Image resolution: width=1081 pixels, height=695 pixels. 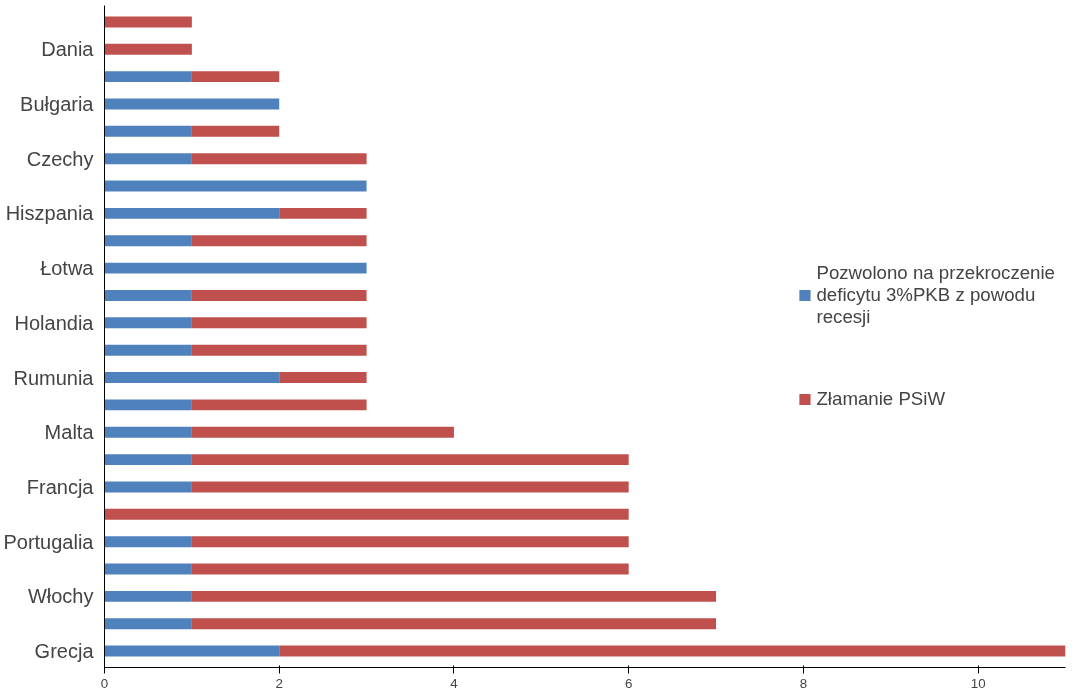 What do you see at coordinates (60, 486) in the screenshot?
I see `y-tick-label: Francja` at bounding box center [60, 486].